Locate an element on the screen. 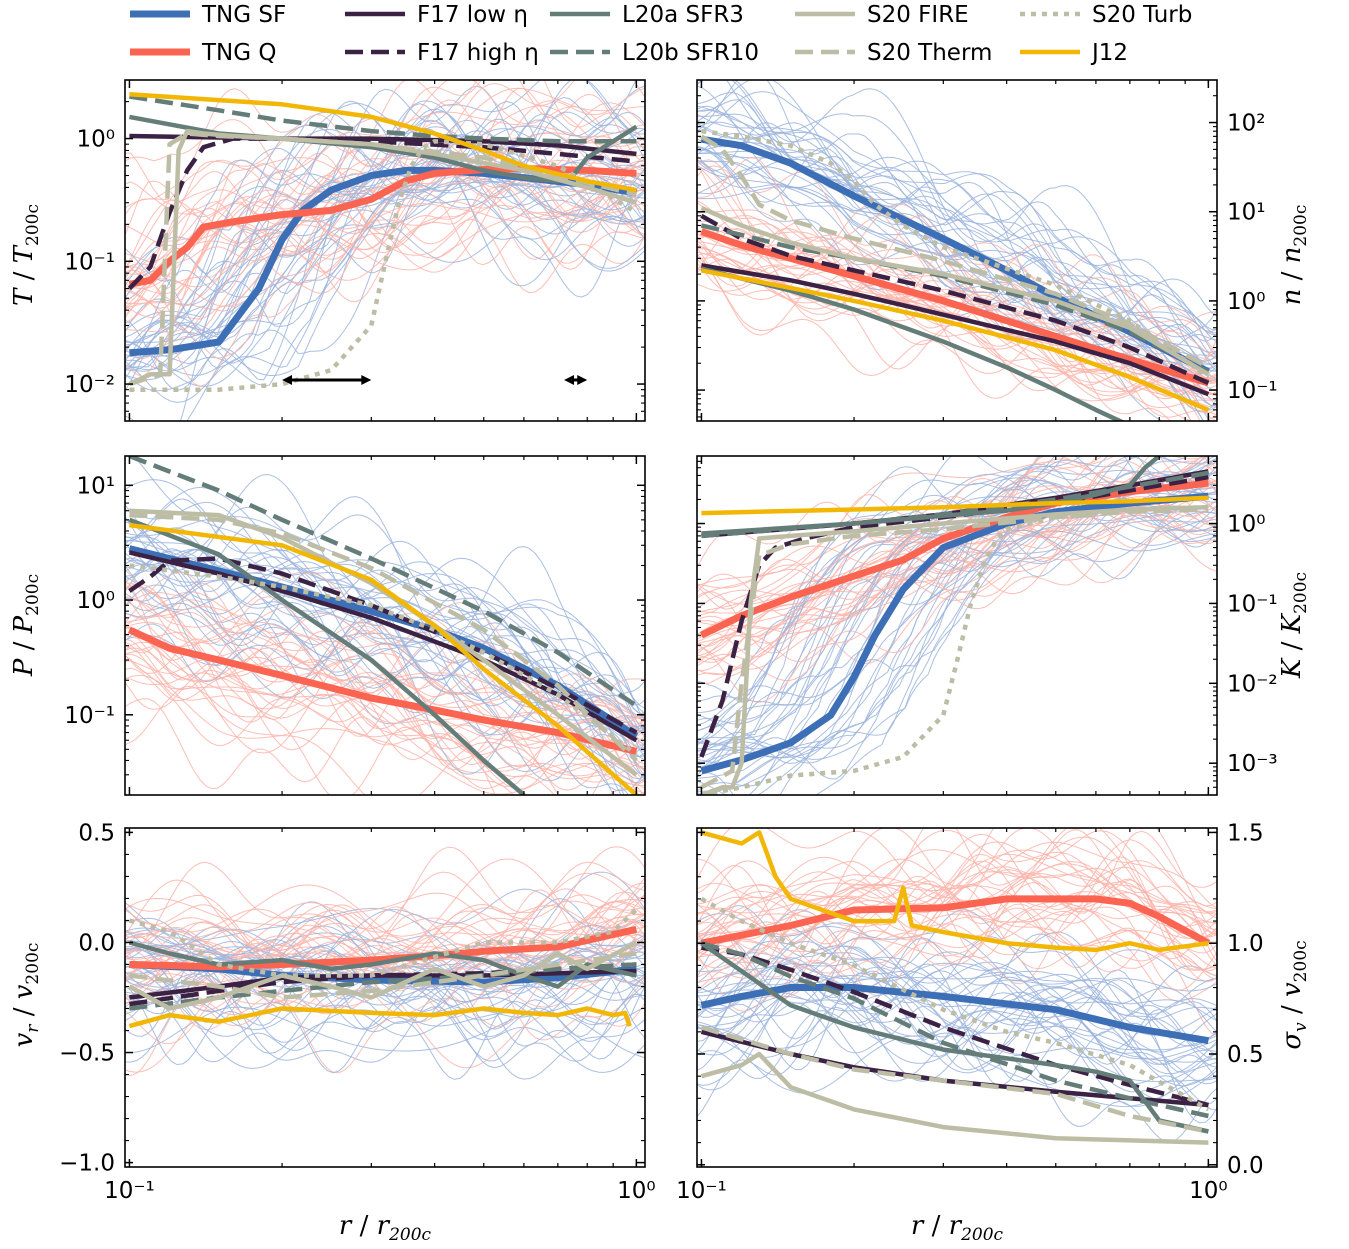 This screenshot has height=1249, width=1349. ticks: 10⁻¹ 10⁰ −1.0 −0.5 0.0 0.5 is located at coordinates (357, 1012).